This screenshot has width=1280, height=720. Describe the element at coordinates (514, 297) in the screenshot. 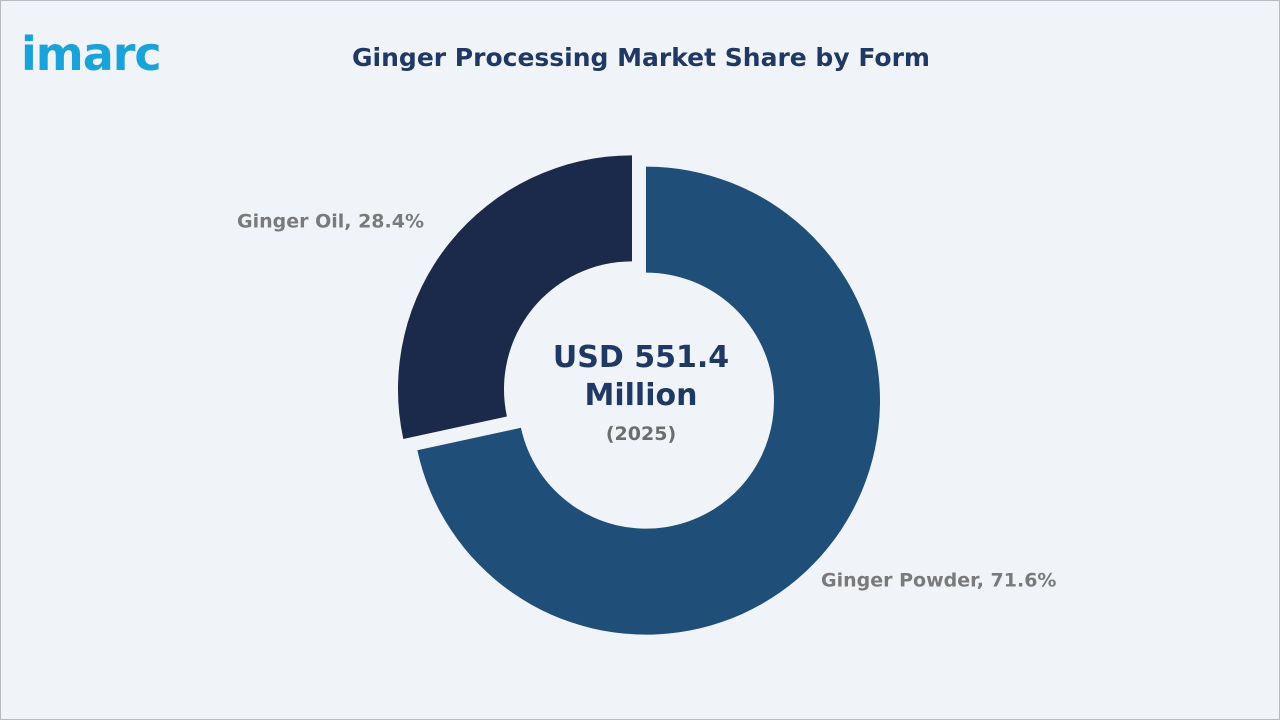

I see `donut-slice` at that location.